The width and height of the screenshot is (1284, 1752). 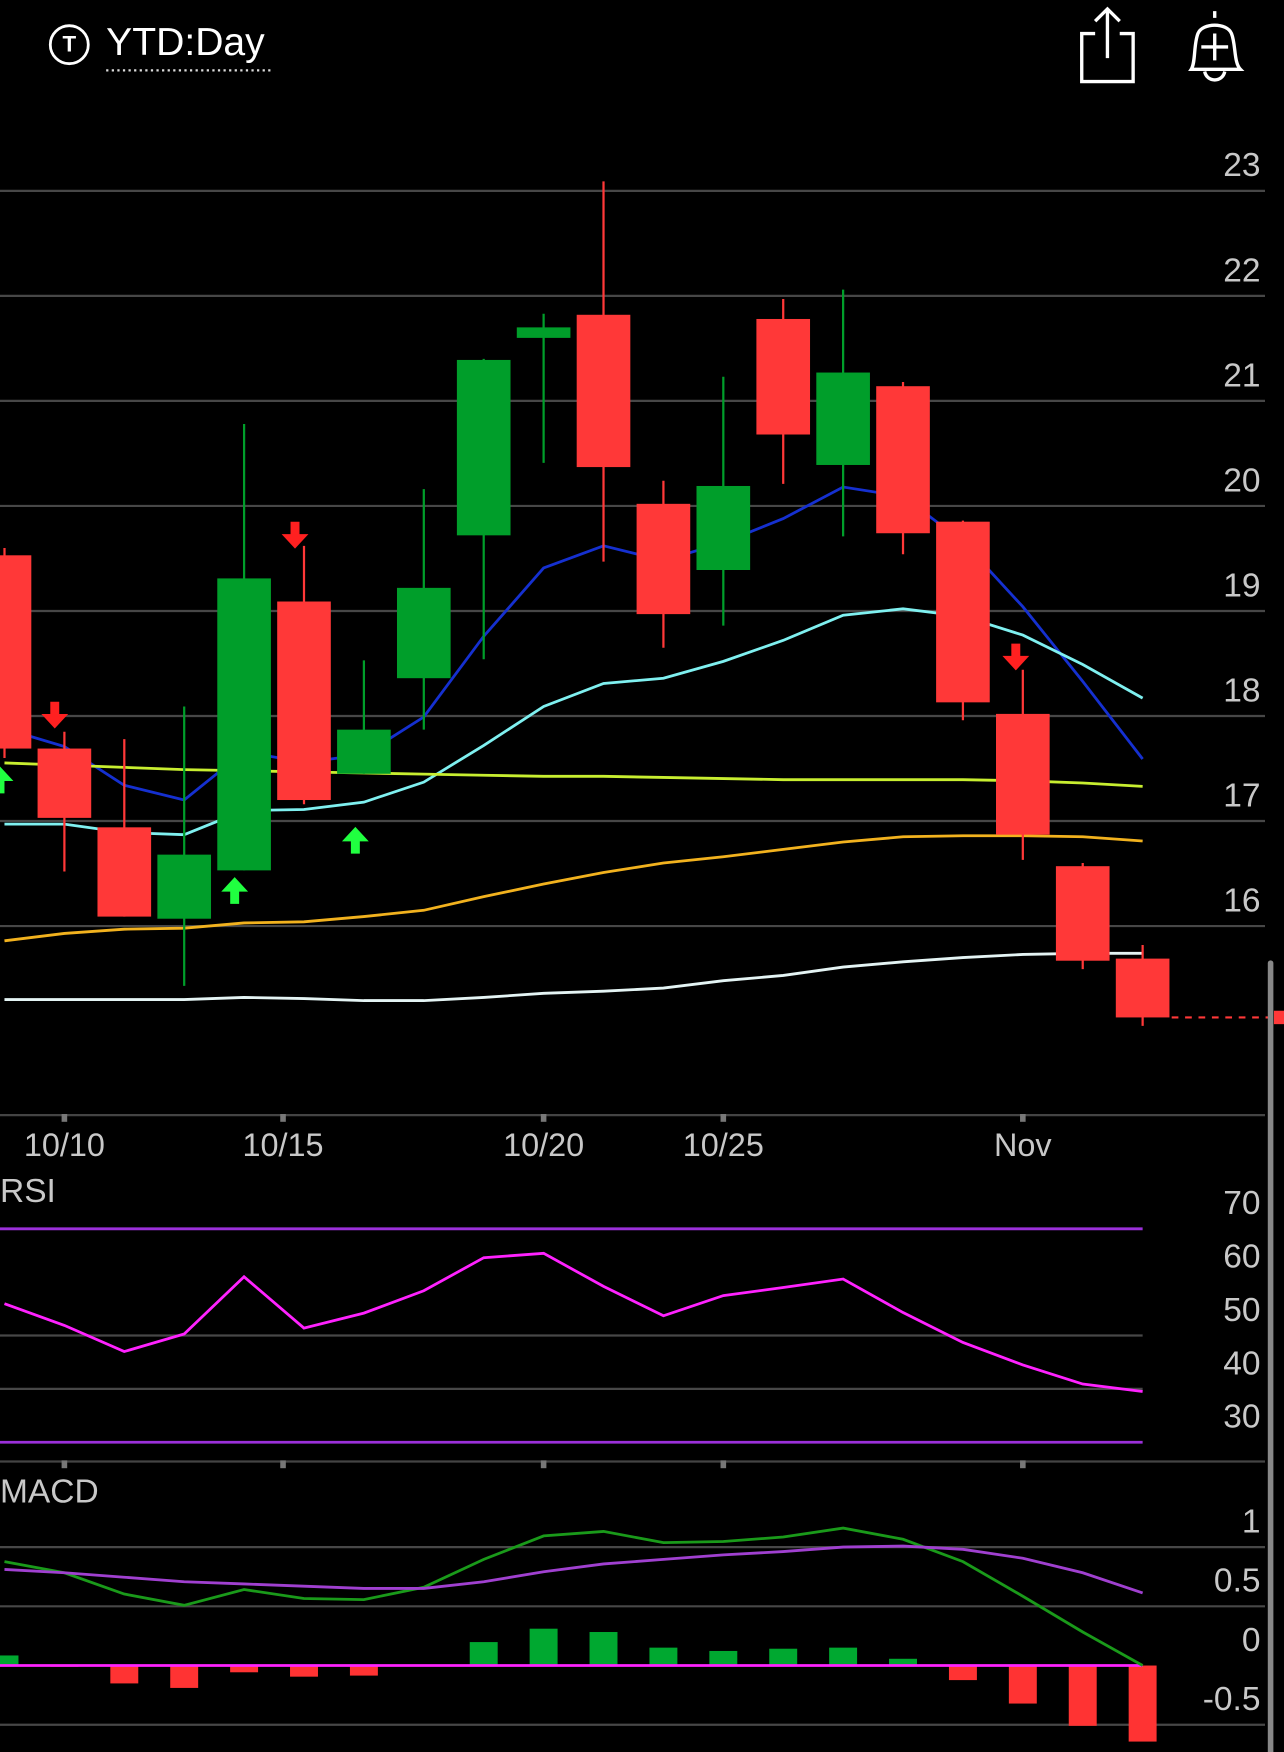 What do you see at coordinates (1251, 1521) in the screenshot?
I see `y-tick-label: 1` at bounding box center [1251, 1521].